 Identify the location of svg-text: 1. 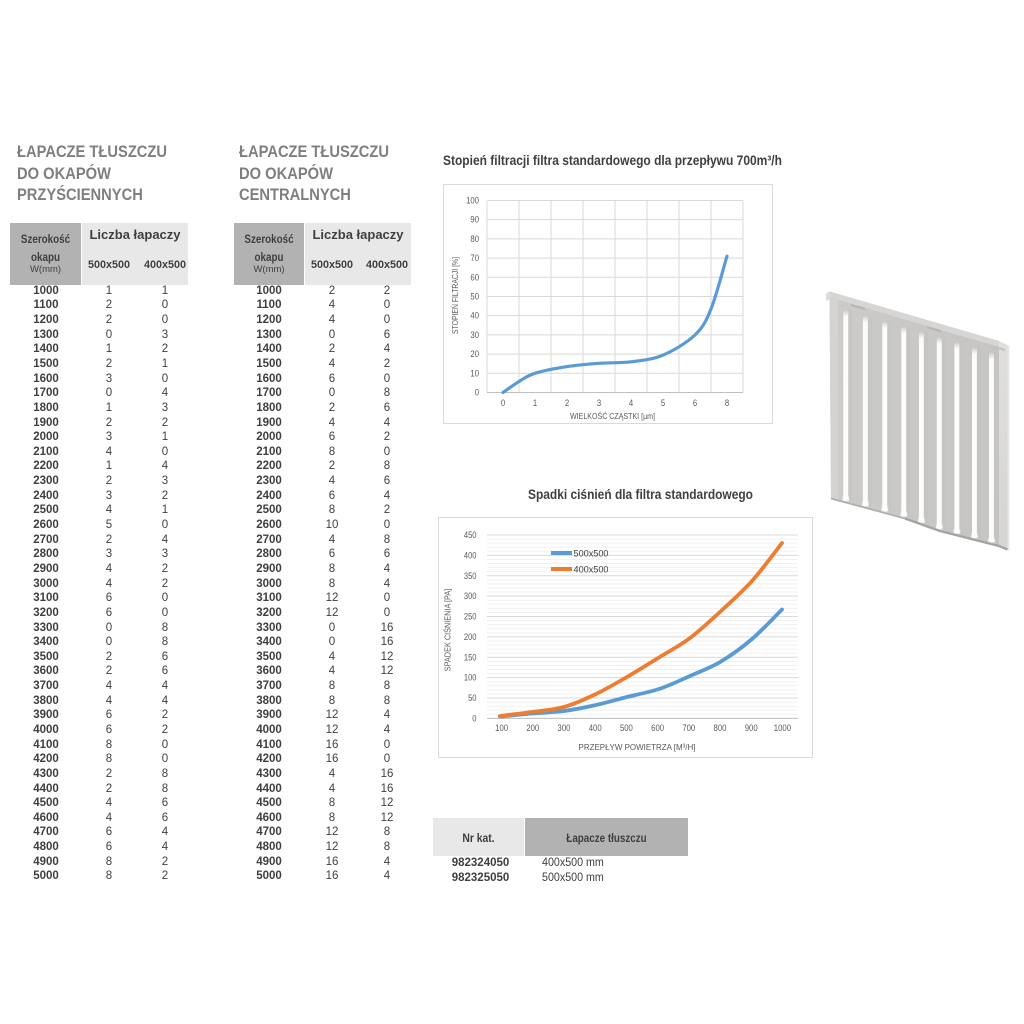
(535, 403).